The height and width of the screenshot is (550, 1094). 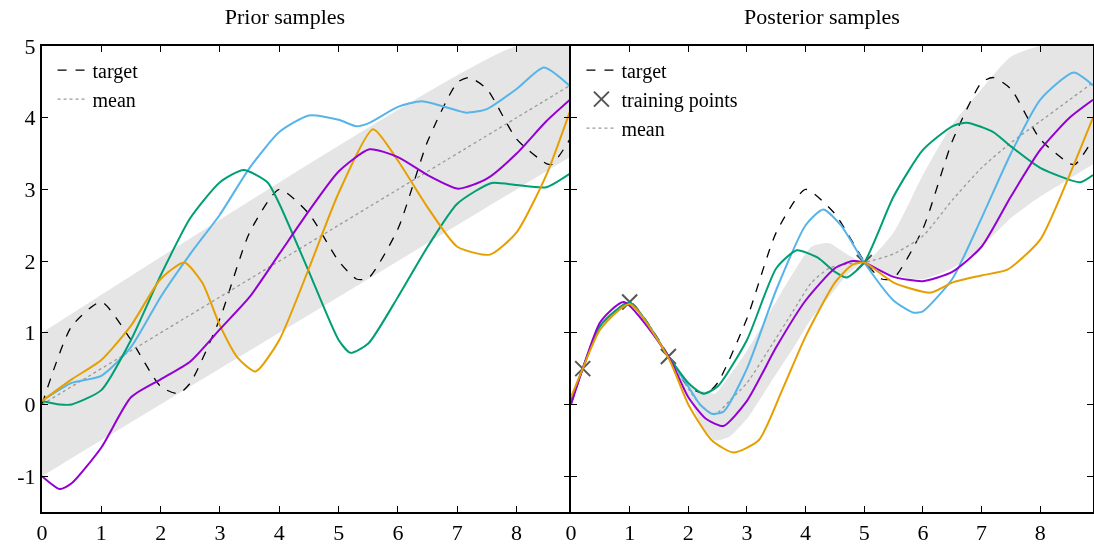 I want to click on y-tick-label: -1, so click(x=26, y=476).